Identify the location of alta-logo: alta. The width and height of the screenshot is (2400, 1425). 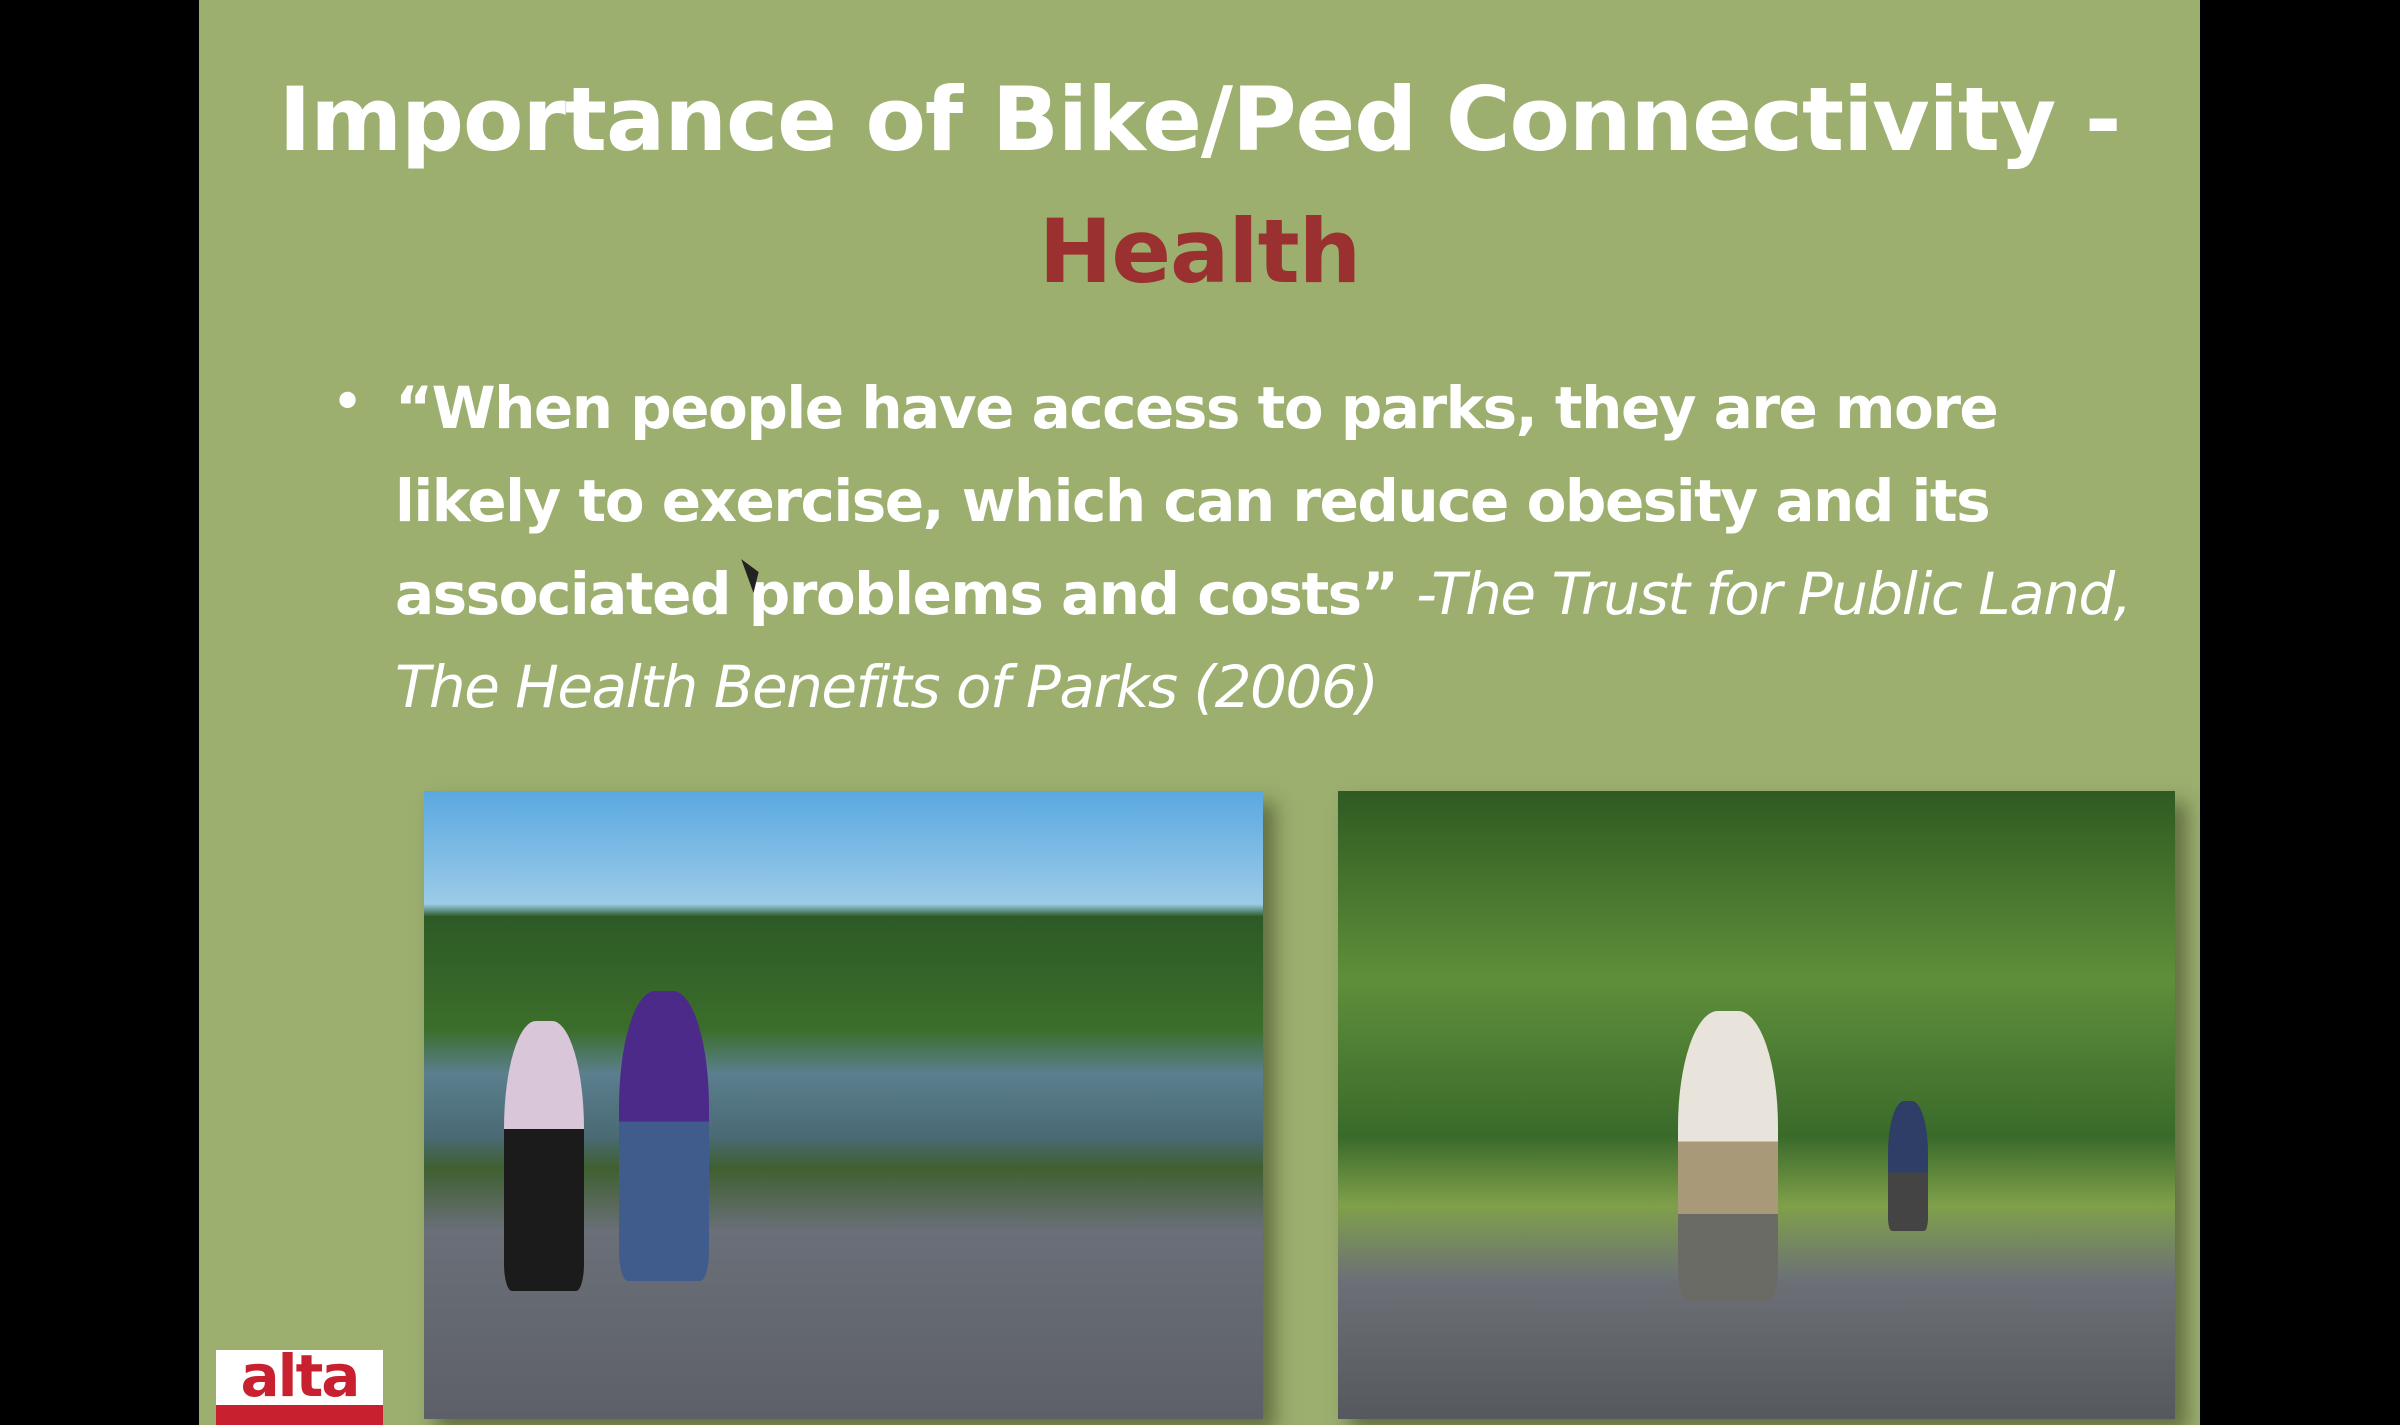
(299, 1387).